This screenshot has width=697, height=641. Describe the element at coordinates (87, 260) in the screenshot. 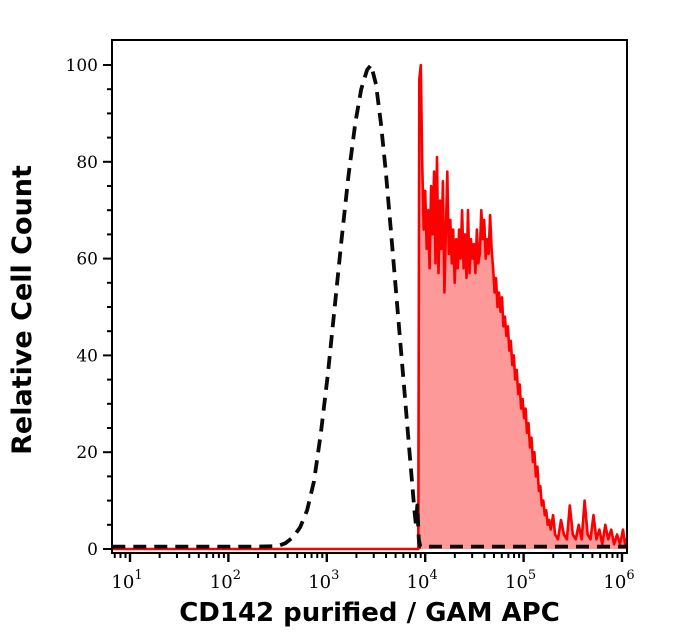

I see `y-tick-label: 60` at that location.